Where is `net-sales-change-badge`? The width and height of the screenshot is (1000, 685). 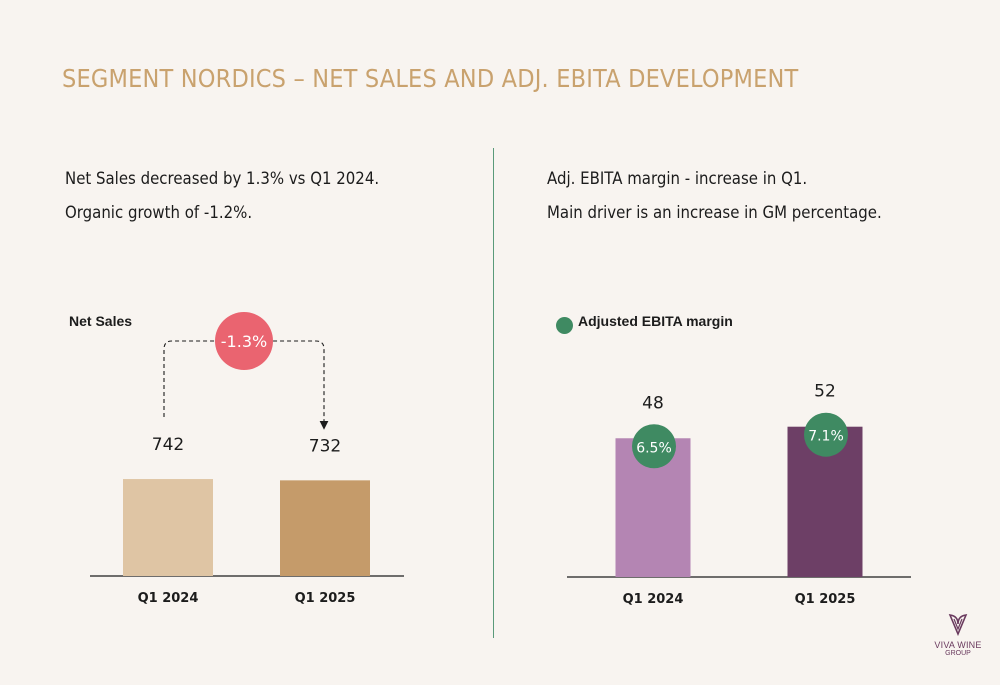 net-sales-change-badge is located at coordinates (244, 341).